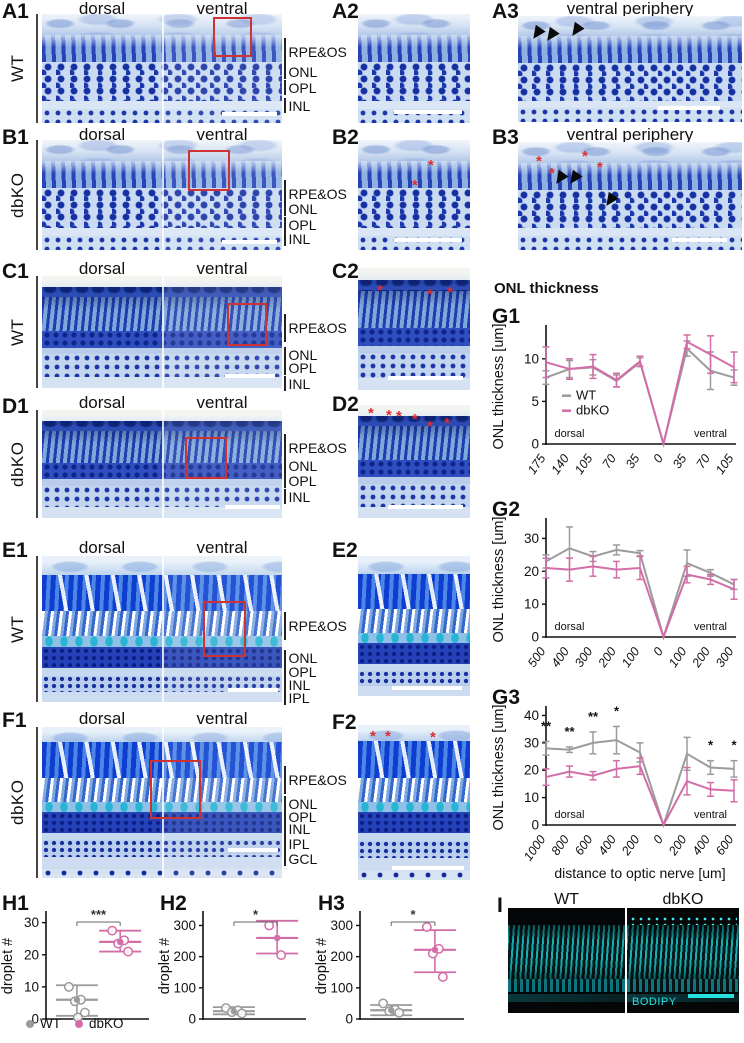  Describe the element at coordinates (566, 998) in the screenshot. I see `fluorescence-band` at that location.